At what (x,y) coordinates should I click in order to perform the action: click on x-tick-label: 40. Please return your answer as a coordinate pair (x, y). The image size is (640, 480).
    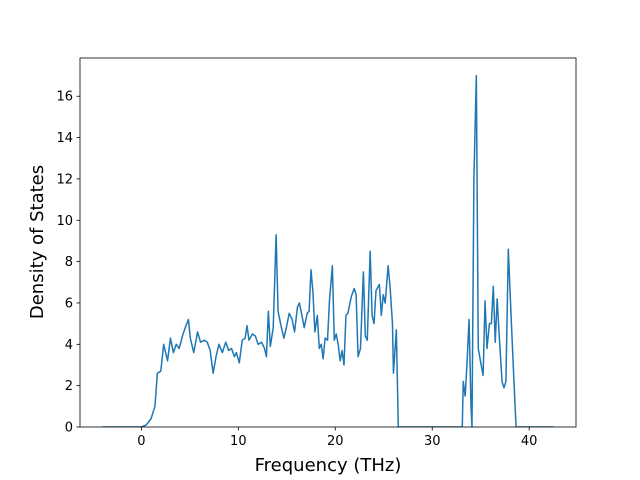
    Looking at the image, I should click on (529, 441).